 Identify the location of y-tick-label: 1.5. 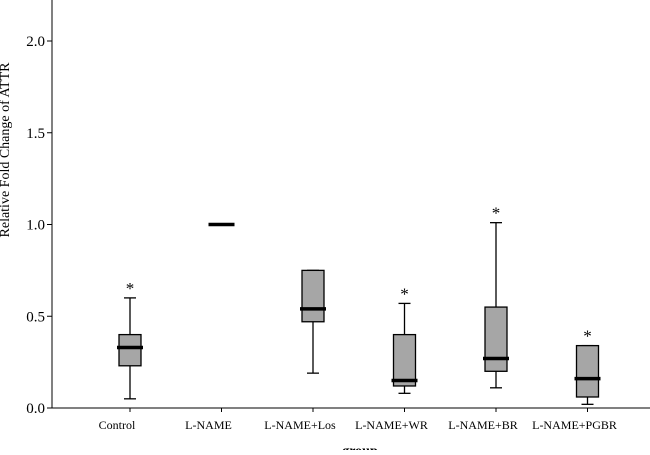
(35, 134).